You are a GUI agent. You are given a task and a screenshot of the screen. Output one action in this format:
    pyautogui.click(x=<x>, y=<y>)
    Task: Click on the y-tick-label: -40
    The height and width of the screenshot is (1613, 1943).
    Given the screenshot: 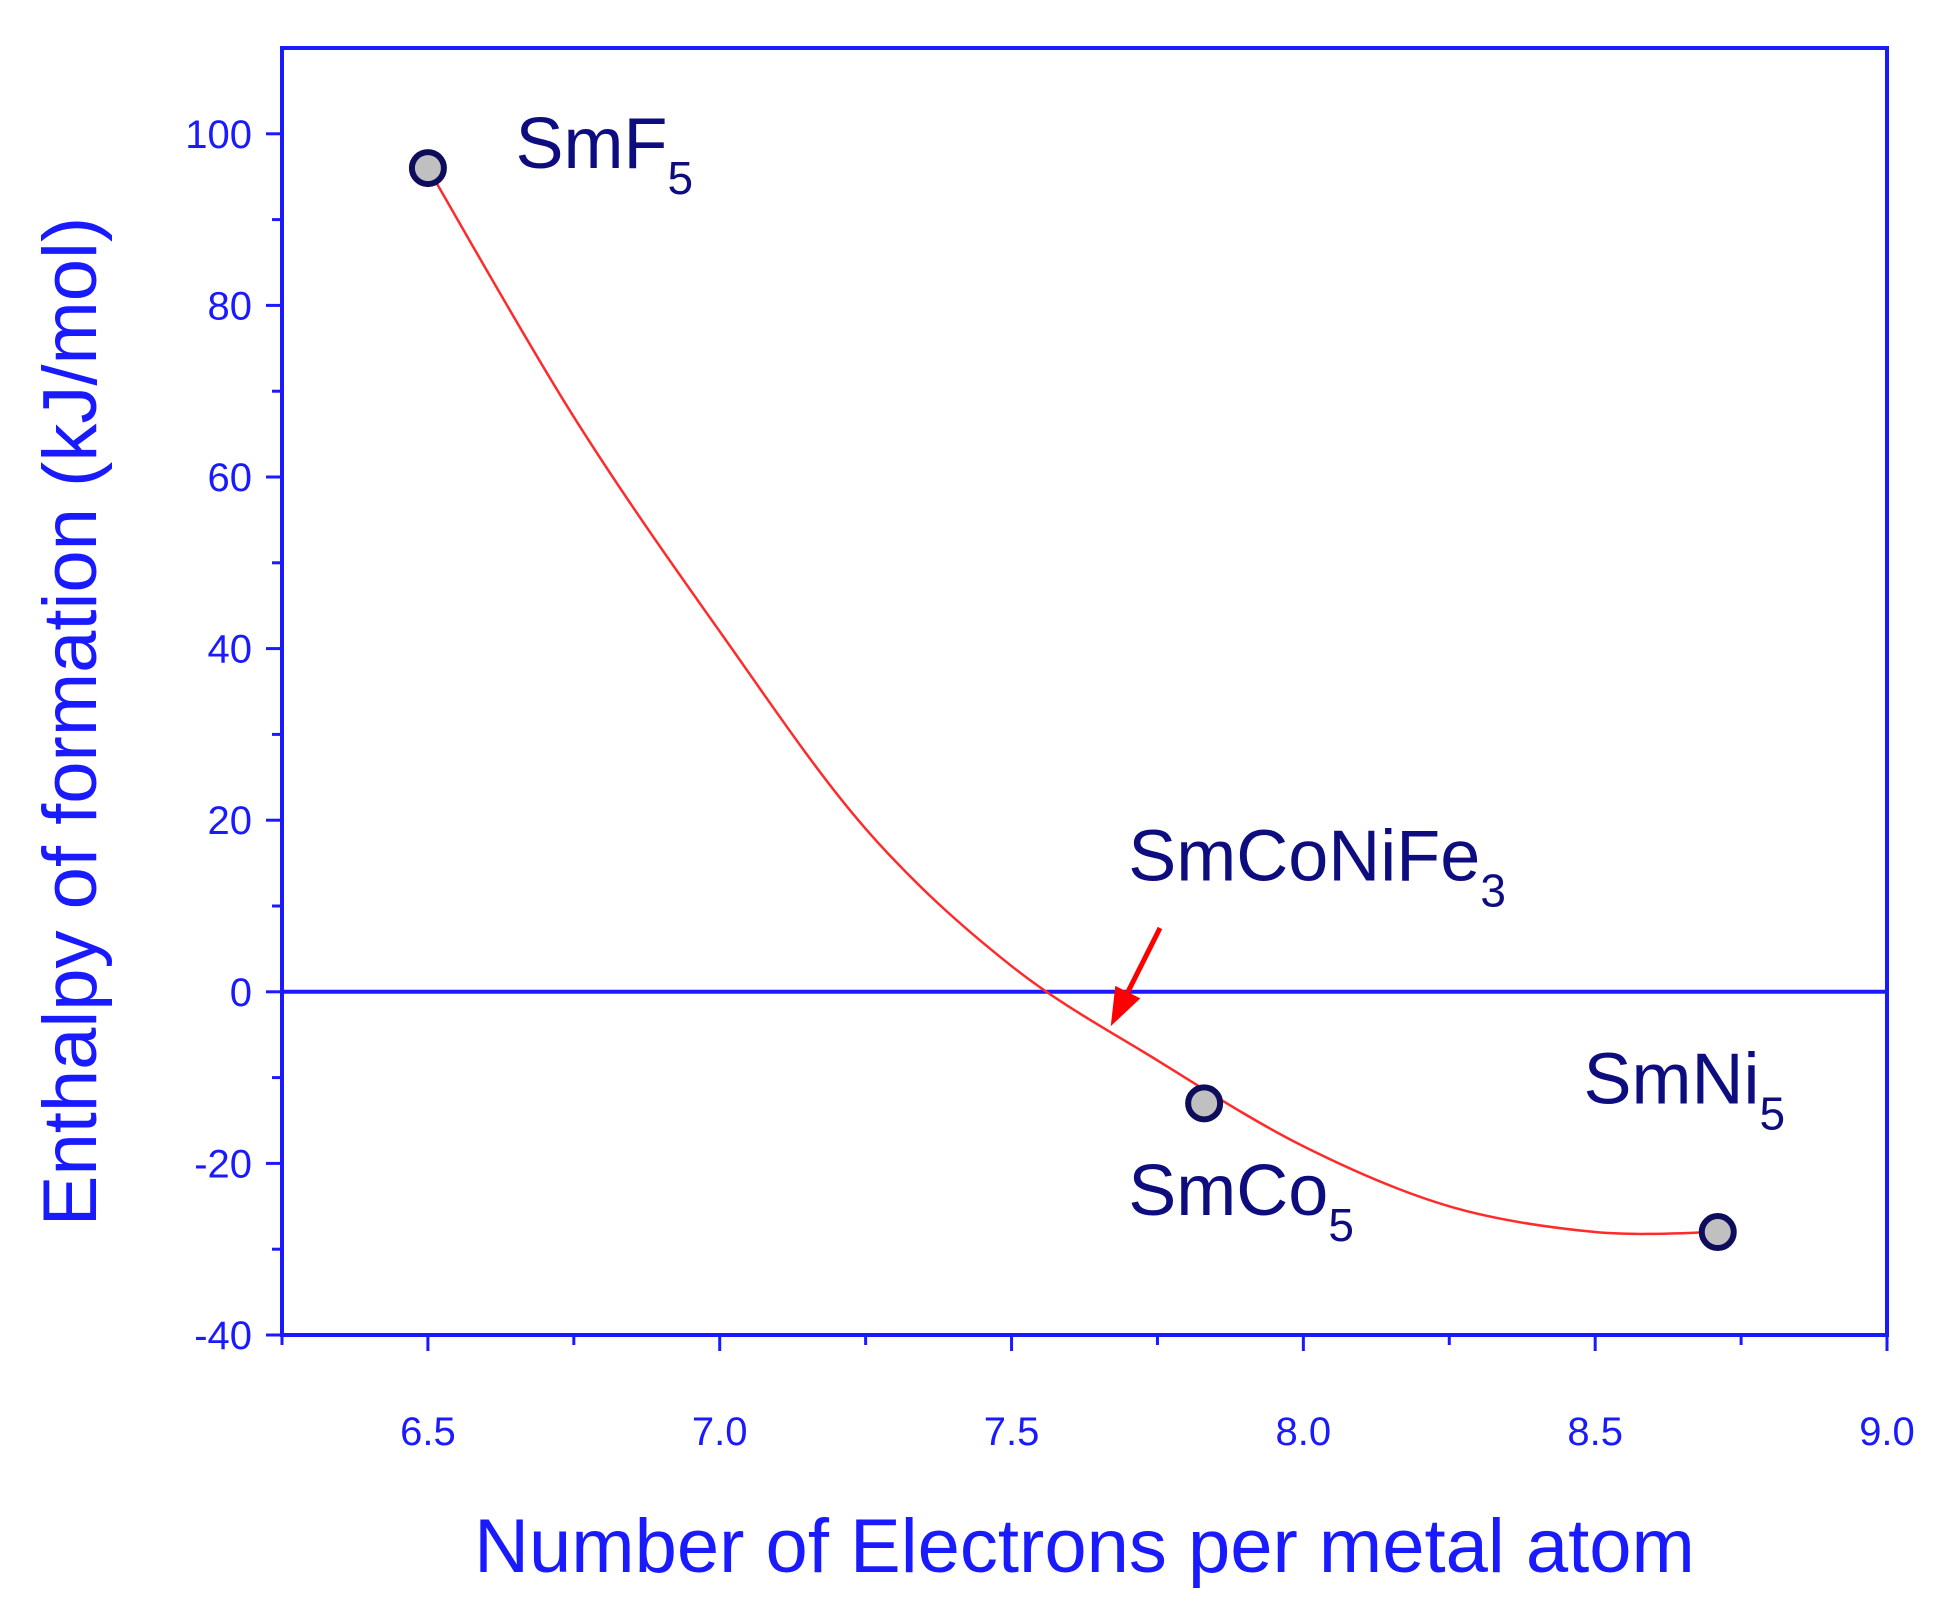 What is the action you would take?
    pyautogui.click(x=223, y=1336)
    